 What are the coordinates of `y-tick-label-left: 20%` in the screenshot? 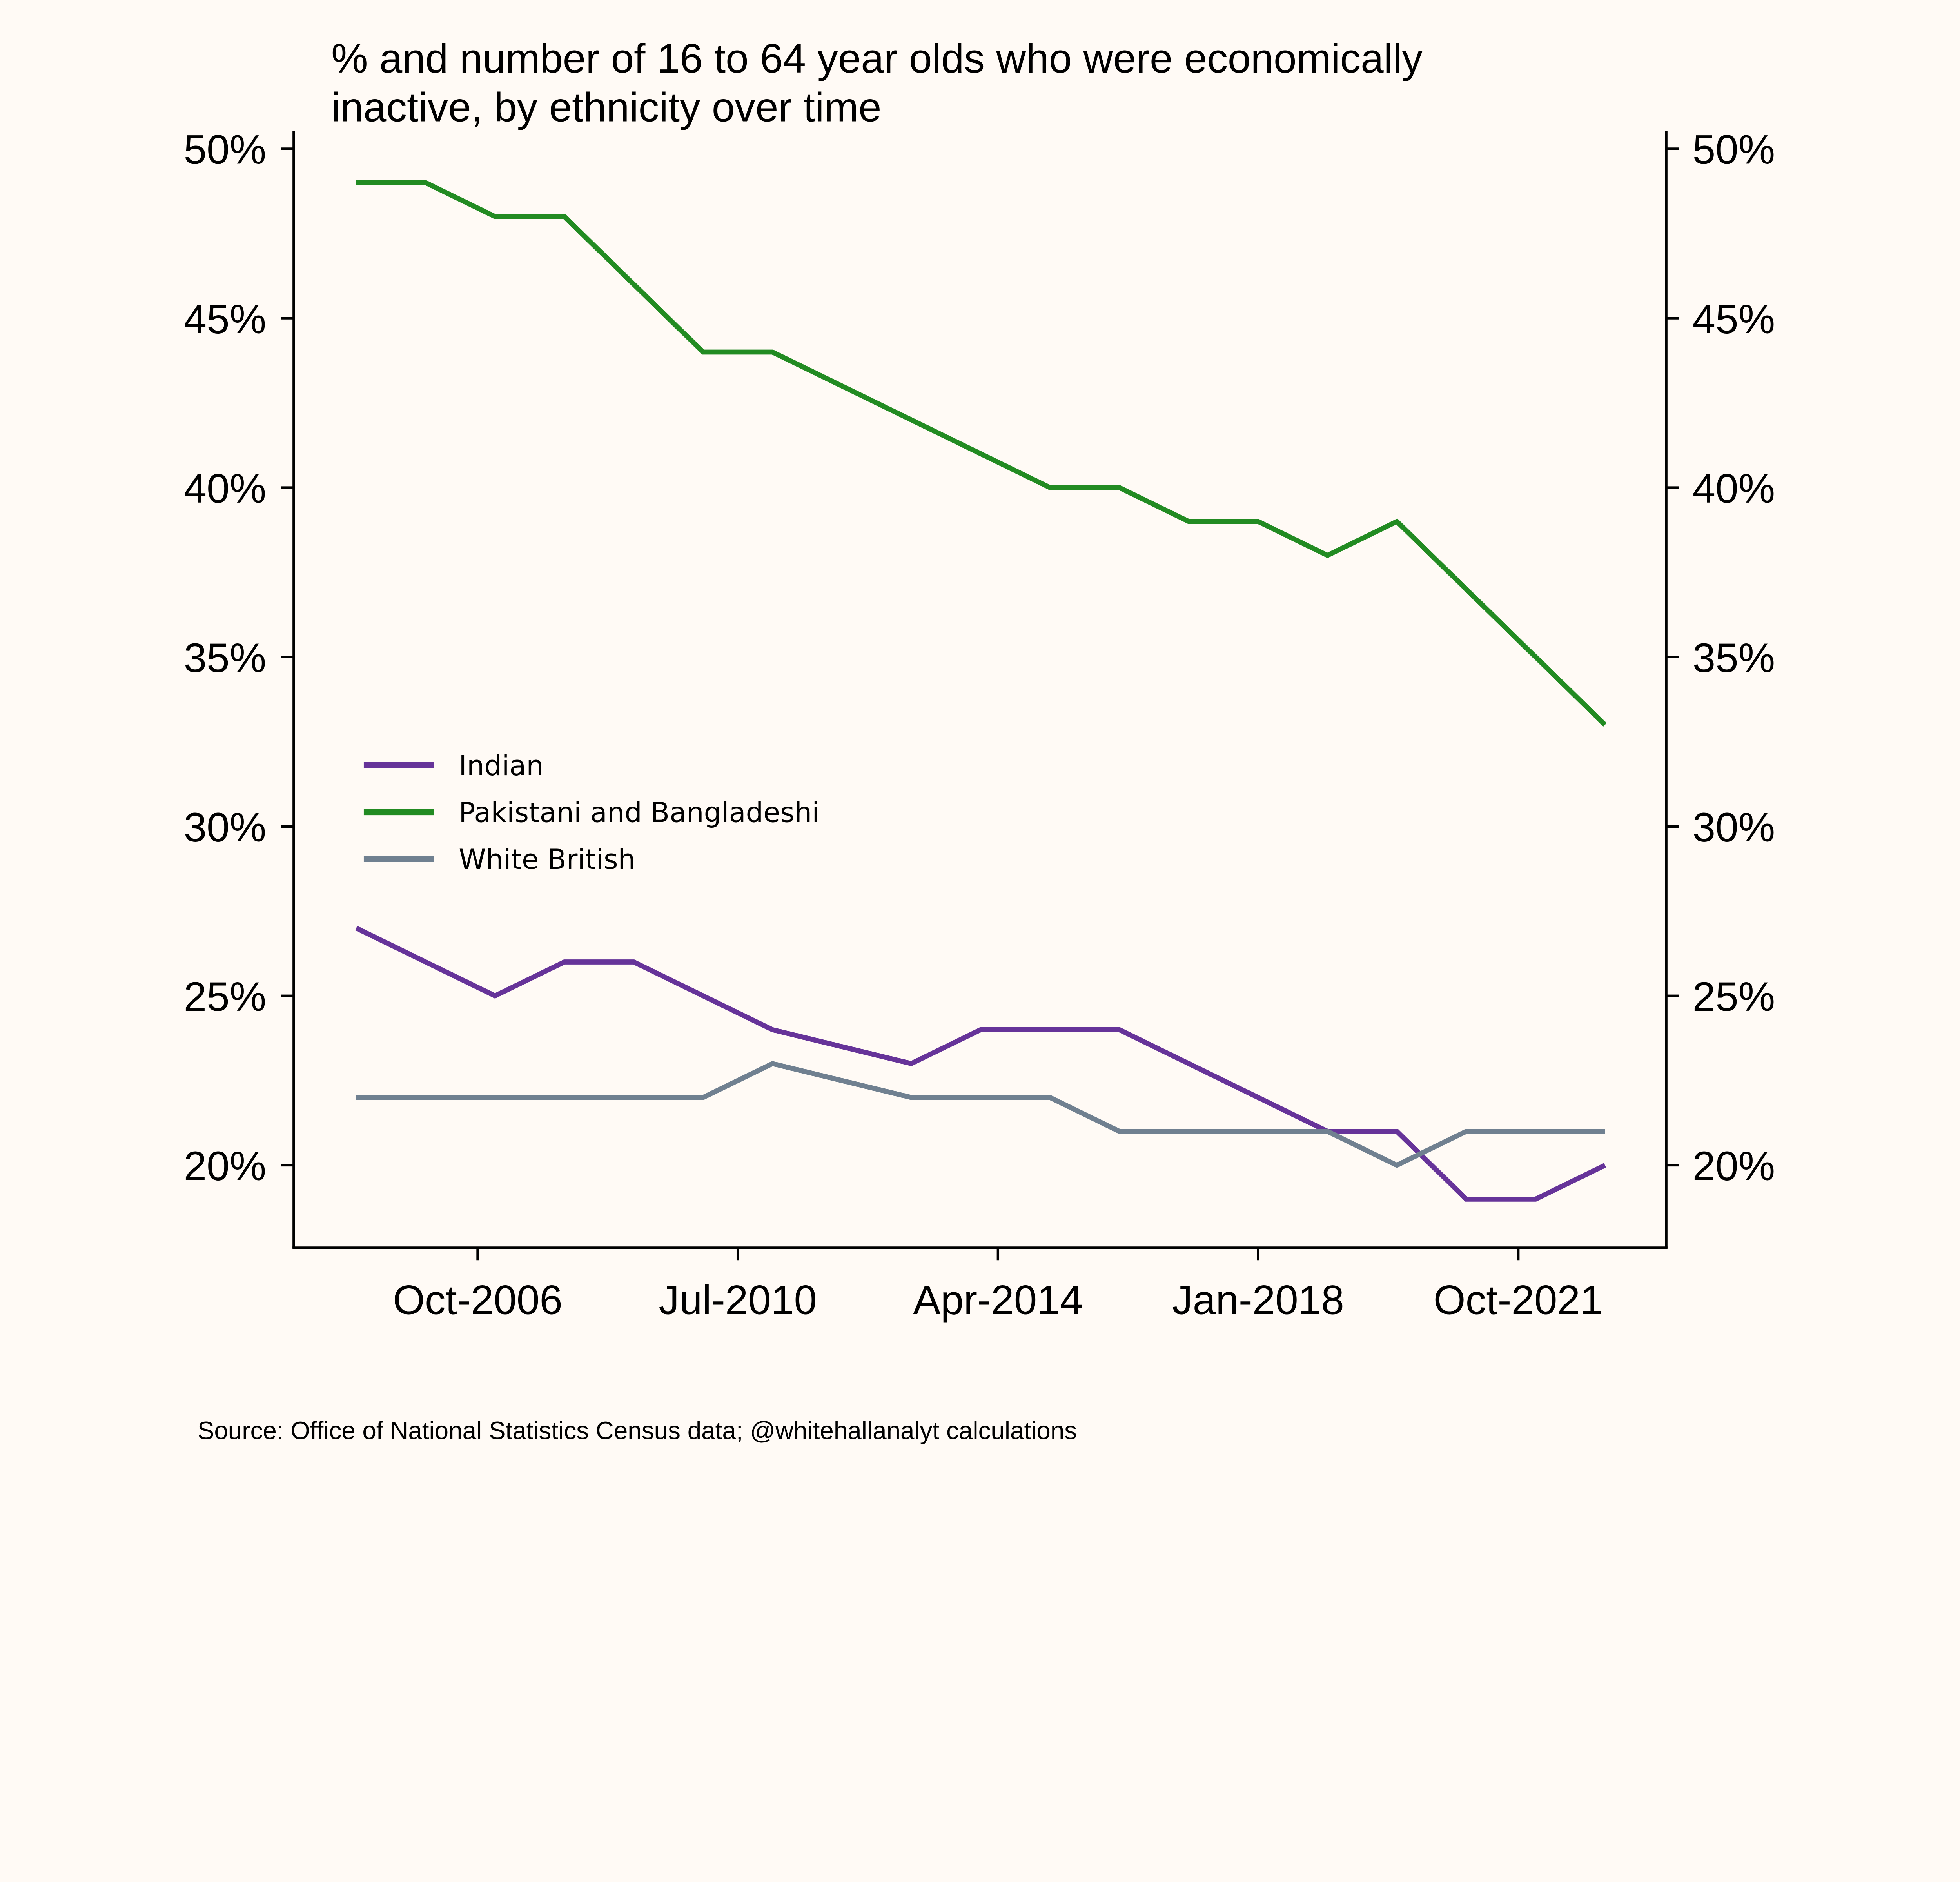 It's located at (225, 1166).